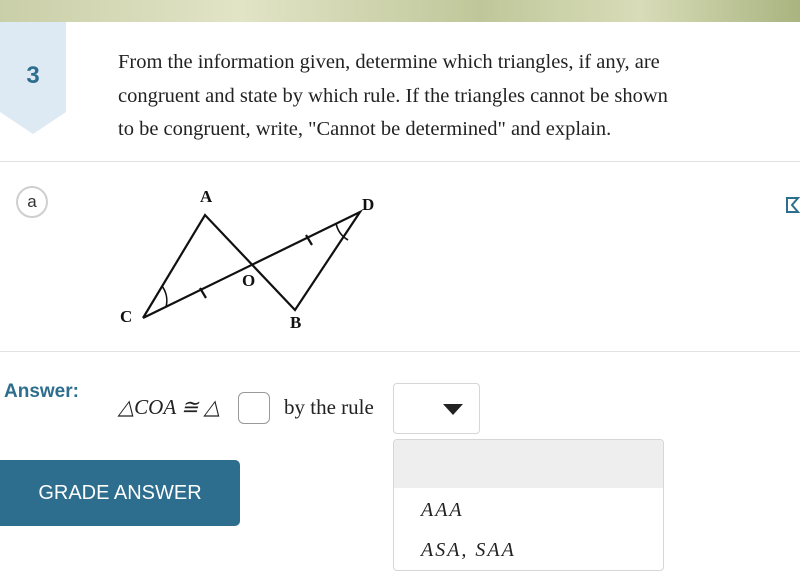 The image size is (800, 571). What do you see at coordinates (436, 408) in the screenshot?
I see `rule-dropdown` at bounding box center [436, 408].